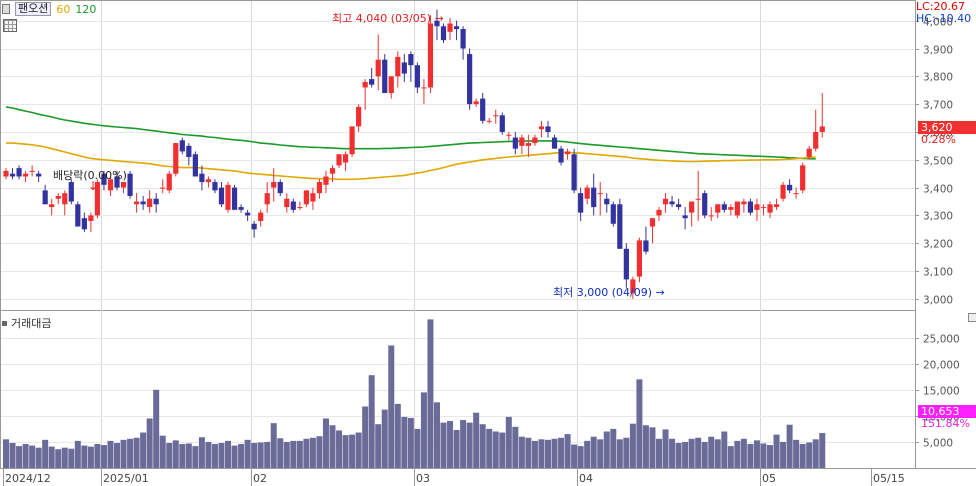  Describe the element at coordinates (938, 245) in the screenshot. I see `price-tick-label: 3,200` at that location.